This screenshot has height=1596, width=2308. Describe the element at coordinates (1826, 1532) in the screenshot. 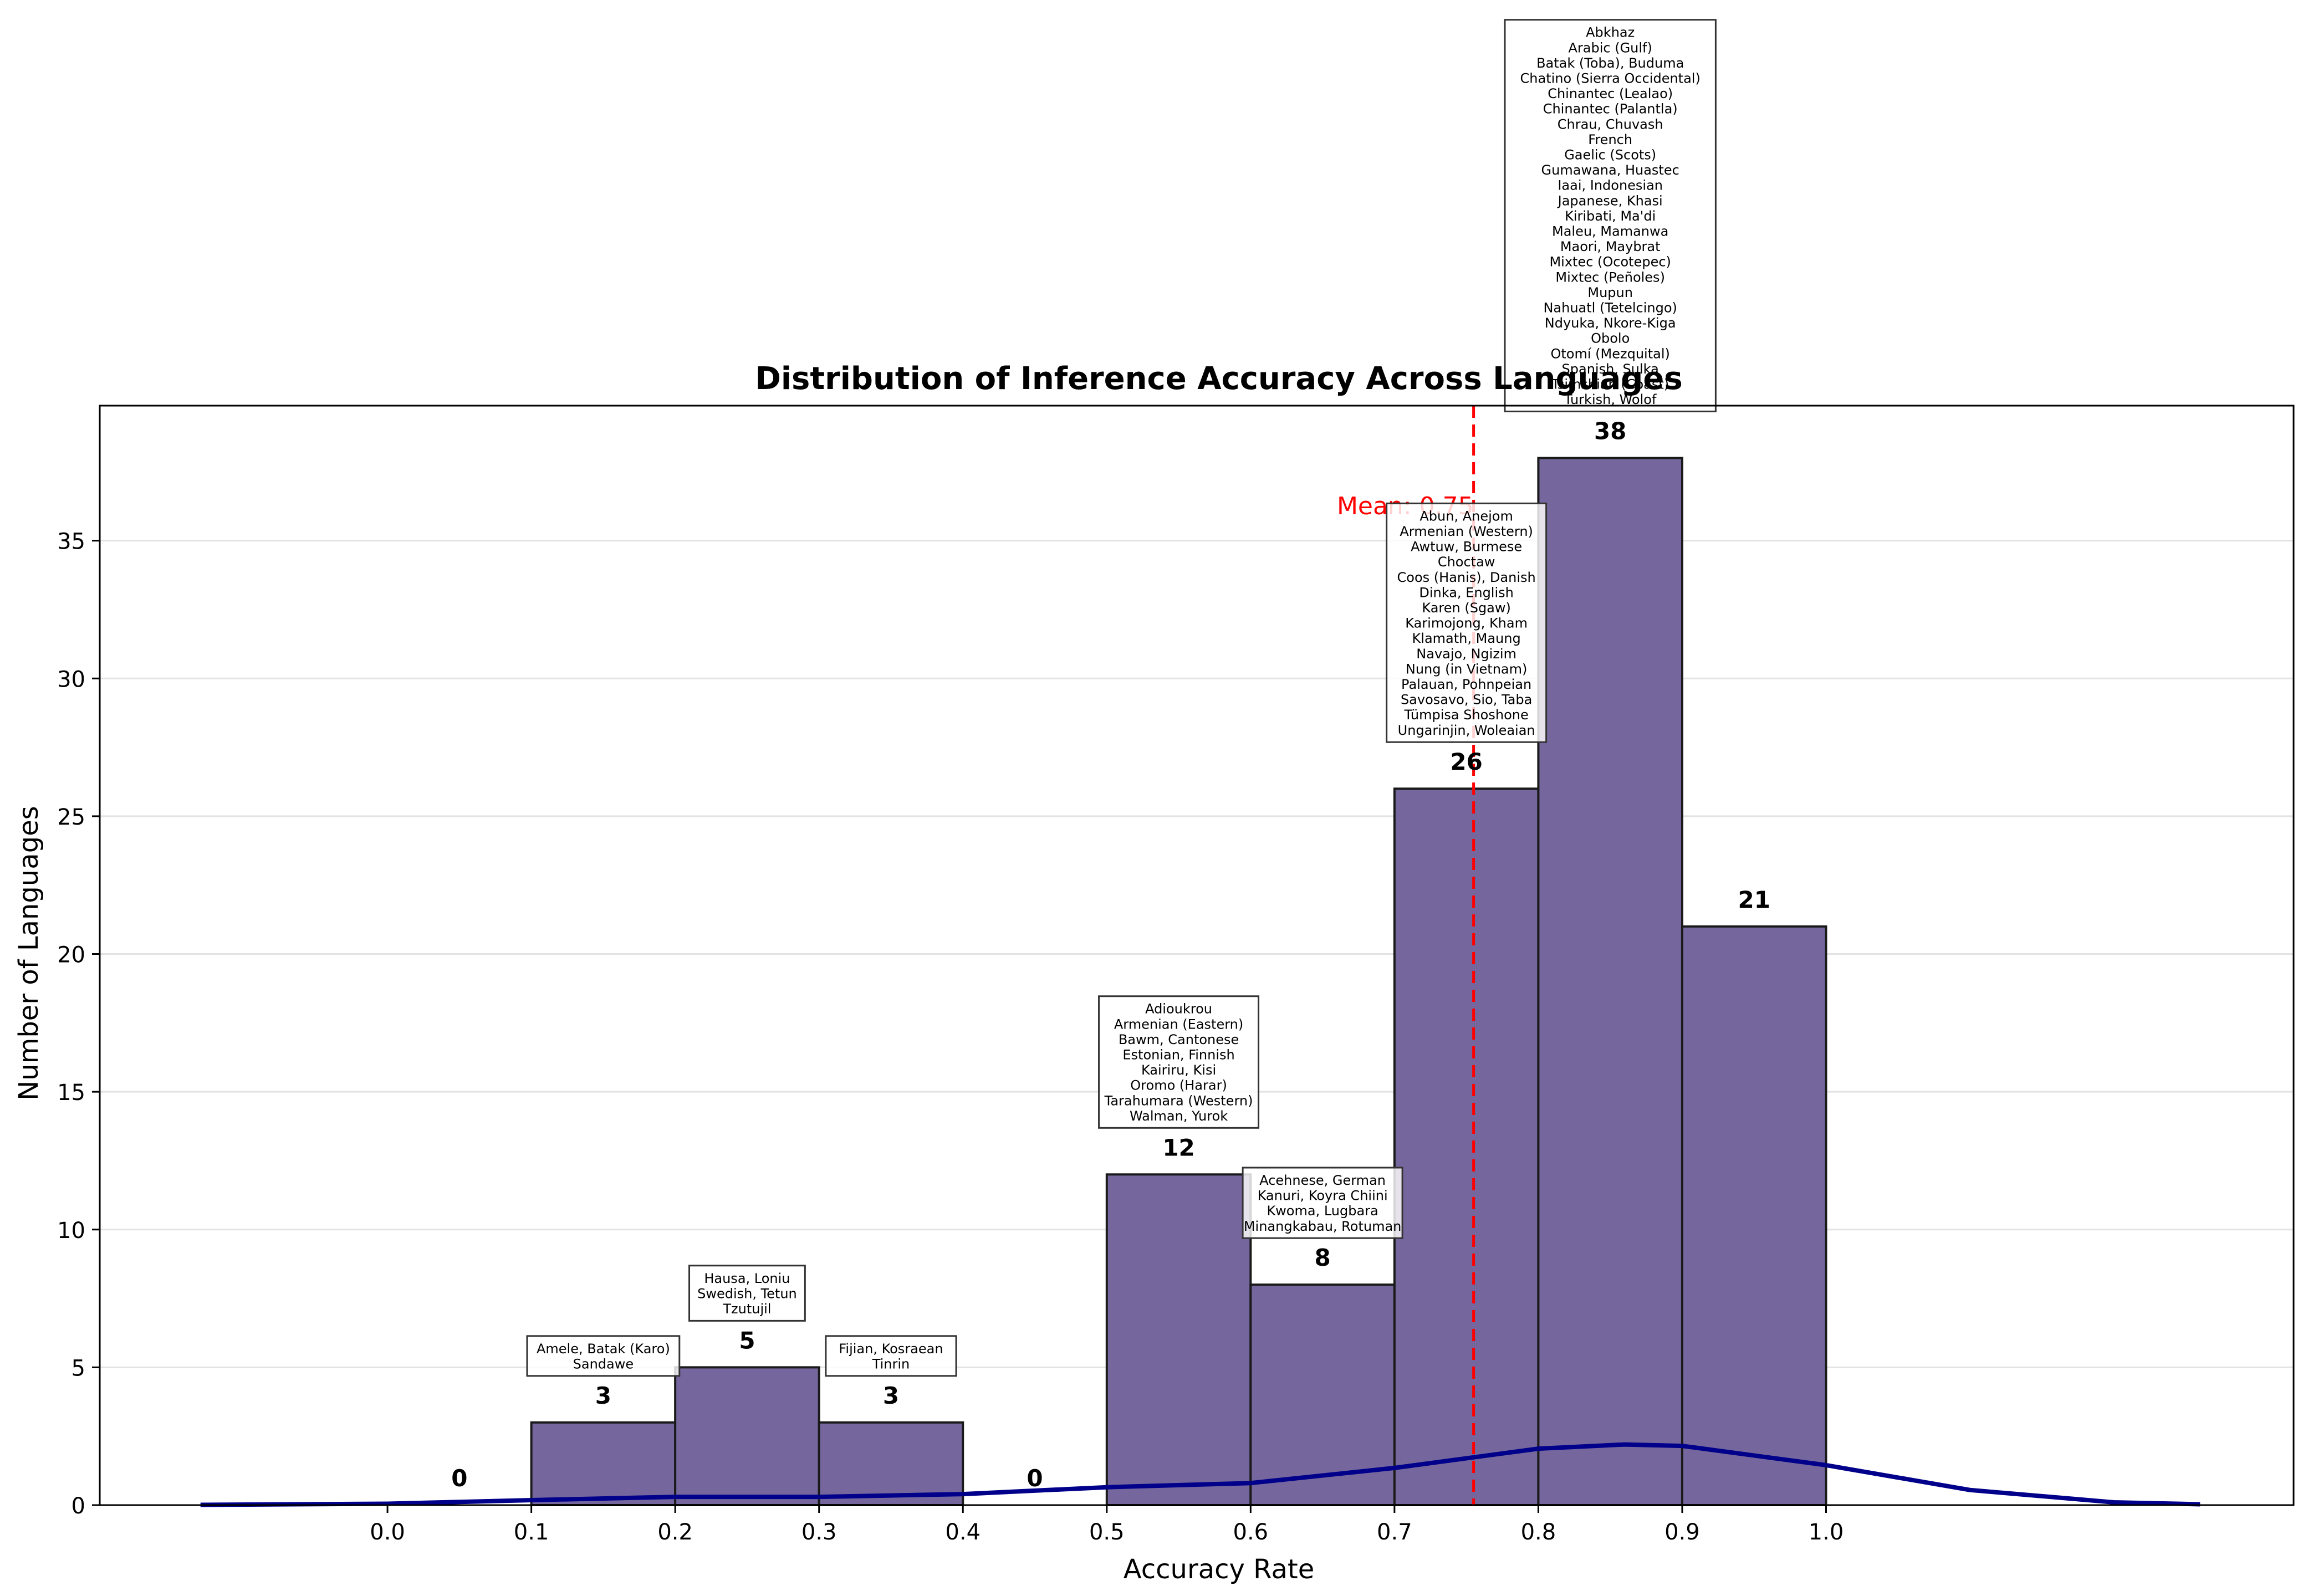

I see `x-tick-label: 1.0` at that location.